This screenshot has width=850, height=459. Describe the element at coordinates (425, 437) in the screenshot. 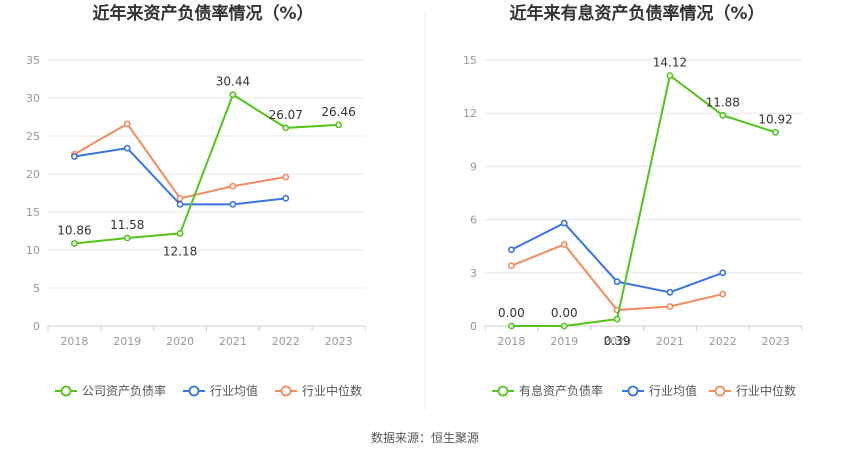

I see `source-label: 数据来源：恒生聚源` at that location.